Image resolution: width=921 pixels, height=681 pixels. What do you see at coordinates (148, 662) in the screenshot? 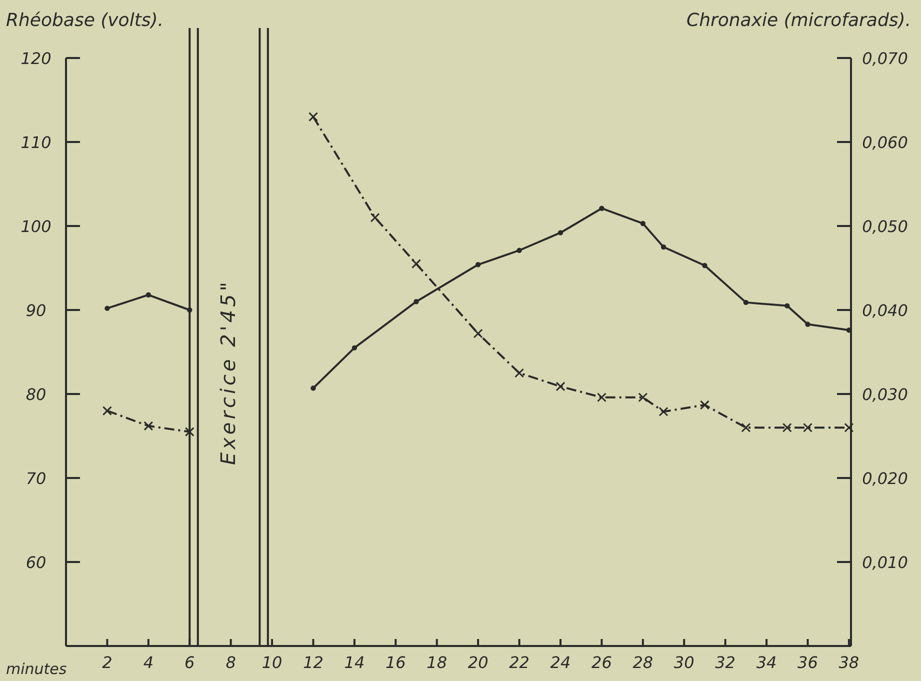
I see `x-tick-label: 4` at bounding box center [148, 662].